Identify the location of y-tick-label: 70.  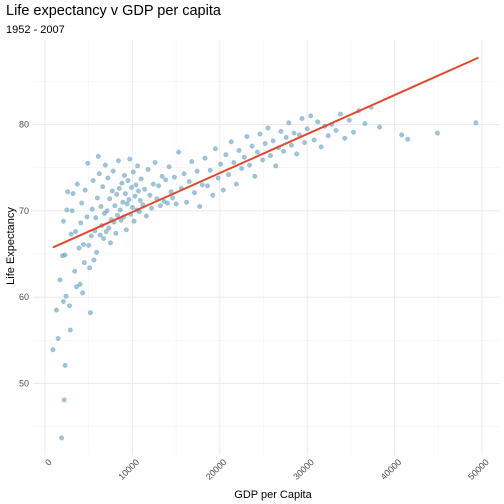
(24, 211).